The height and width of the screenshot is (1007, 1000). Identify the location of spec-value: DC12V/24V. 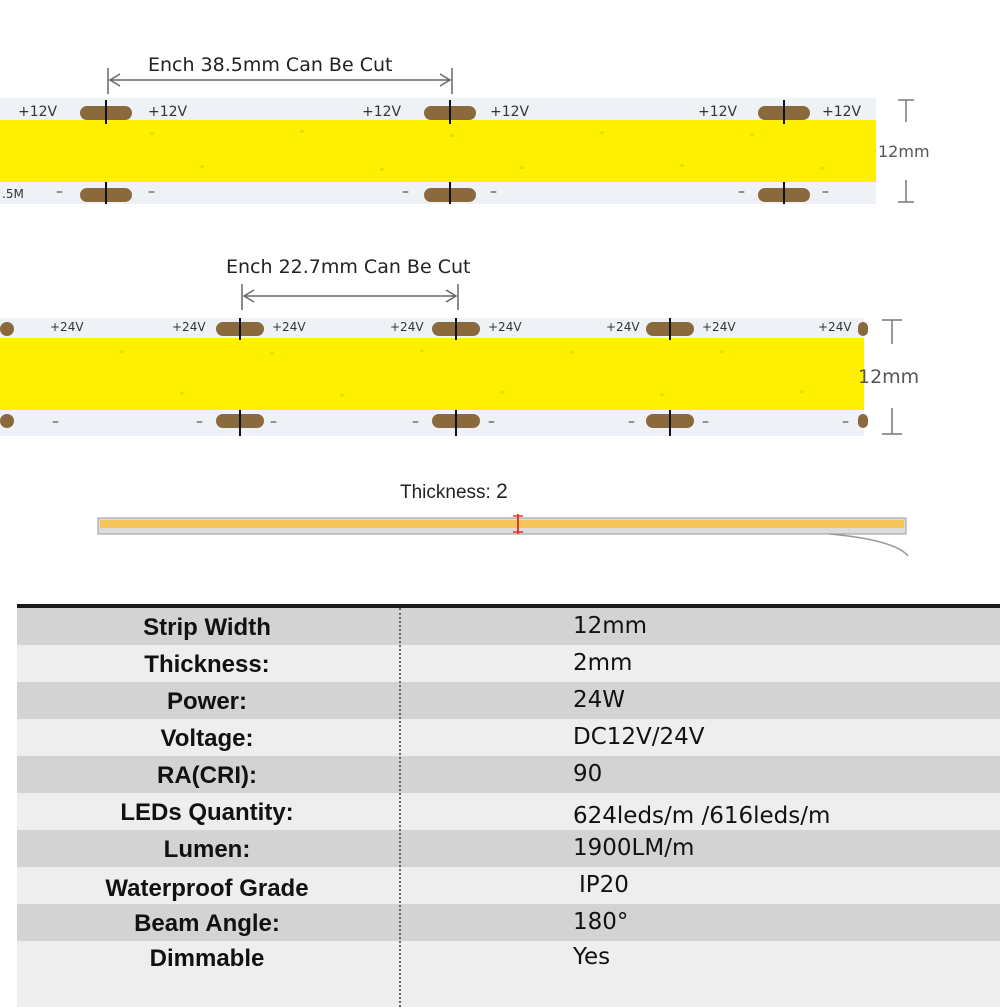
(639, 737).